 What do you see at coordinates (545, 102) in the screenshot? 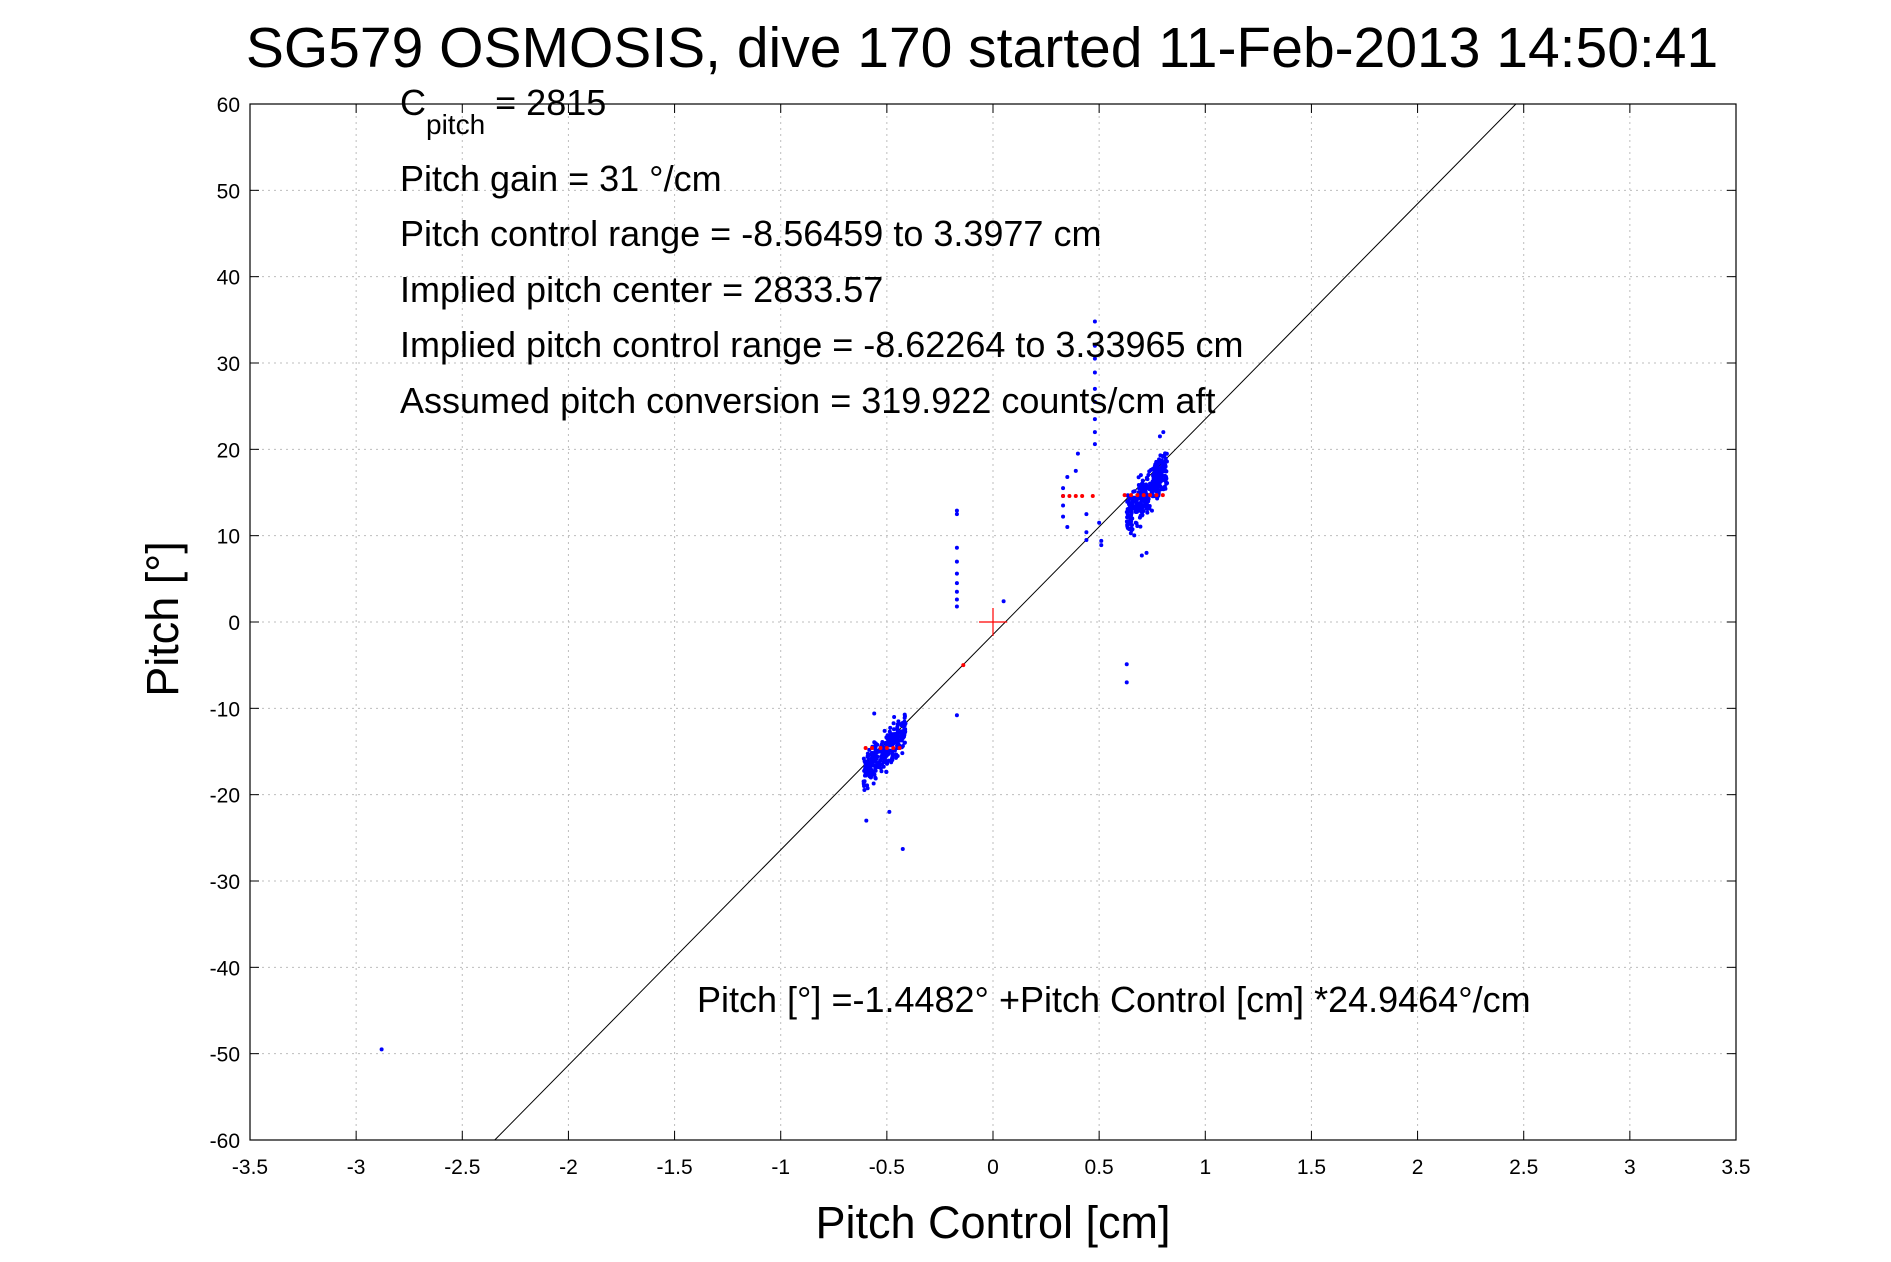
I see `c-pitch-value: = 2815` at bounding box center [545, 102].